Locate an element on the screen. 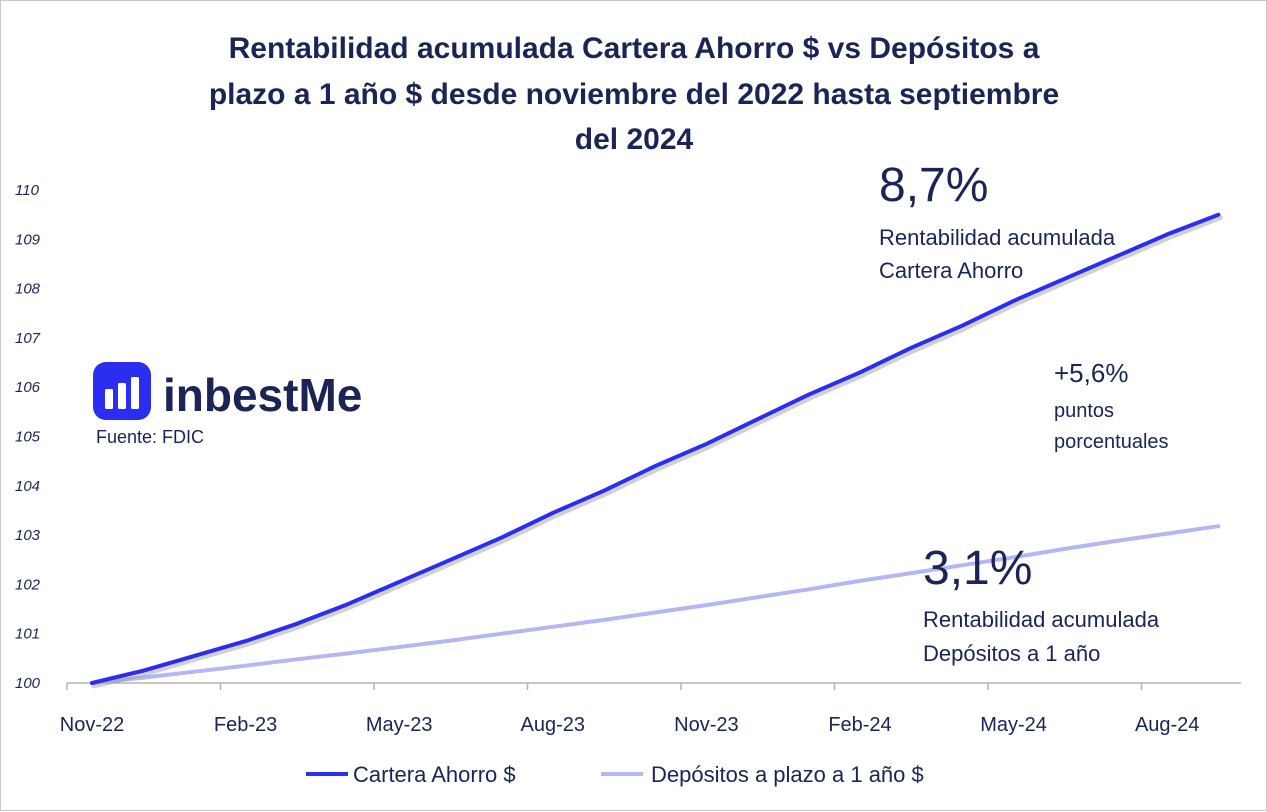  legend-label-depositos: Depósitos a plazo a 1 año $ is located at coordinates (787, 774).